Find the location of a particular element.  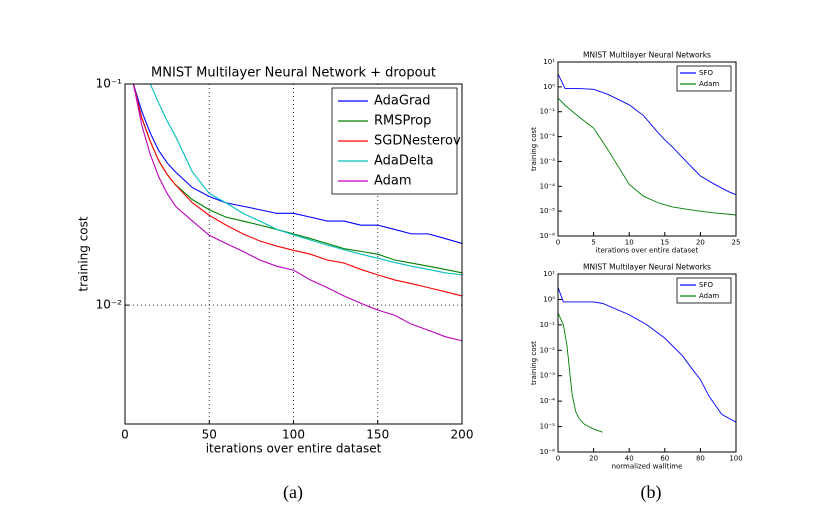

legend-label: RMSProp is located at coordinates (402, 121).